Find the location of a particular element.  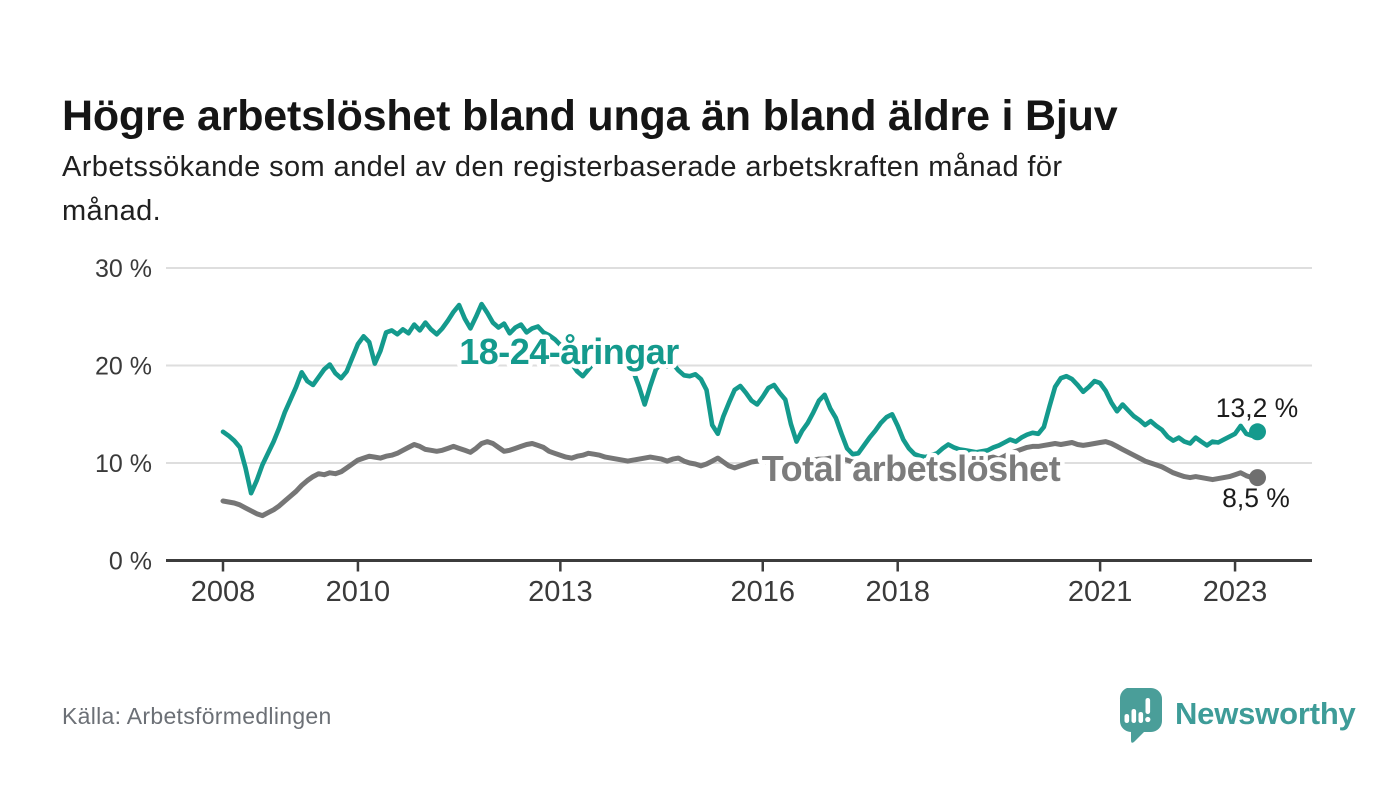

exclamation-dot is located at coordinates (1148, 719).